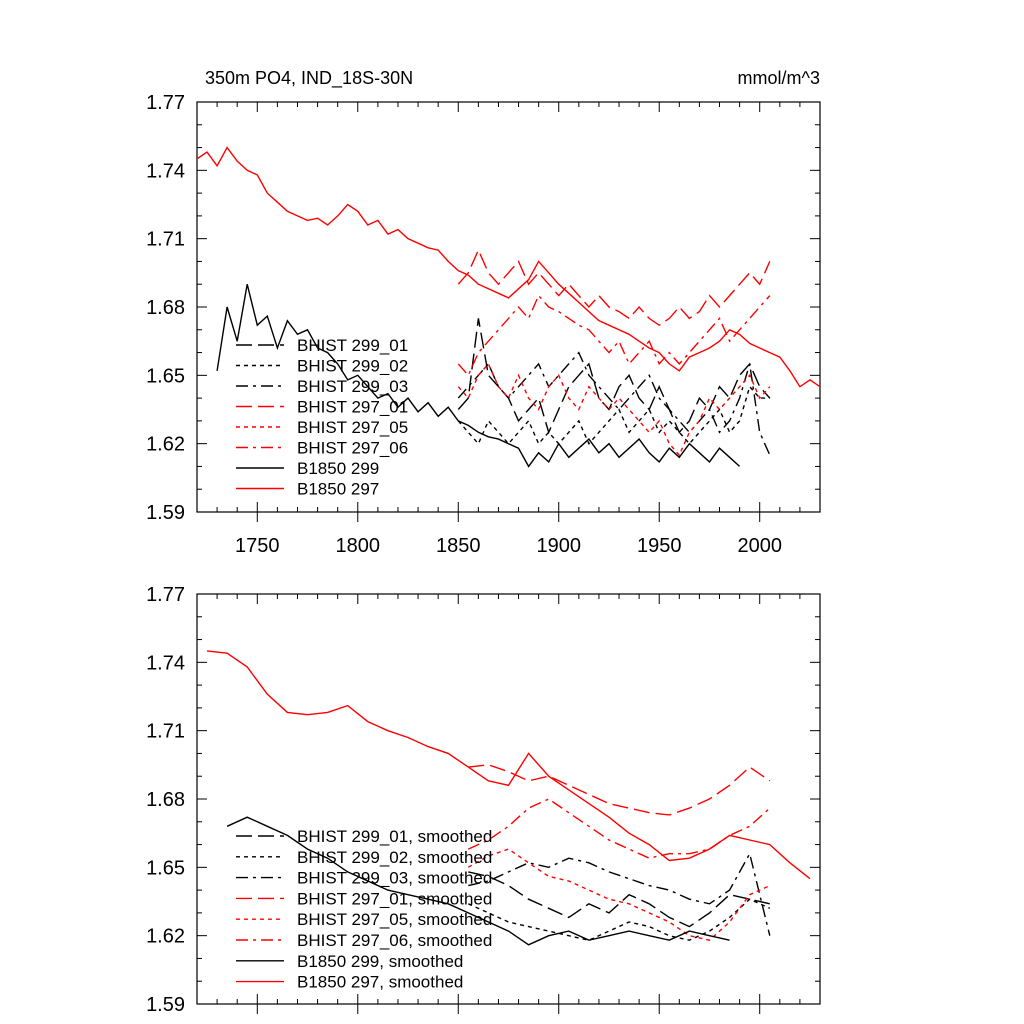 The image size is (1024, 1024). What do you see at coordinates (352, 448) in the screenshot?
I see `legend-label-5: BHIST 297_06` at bounding box center [352, 448].